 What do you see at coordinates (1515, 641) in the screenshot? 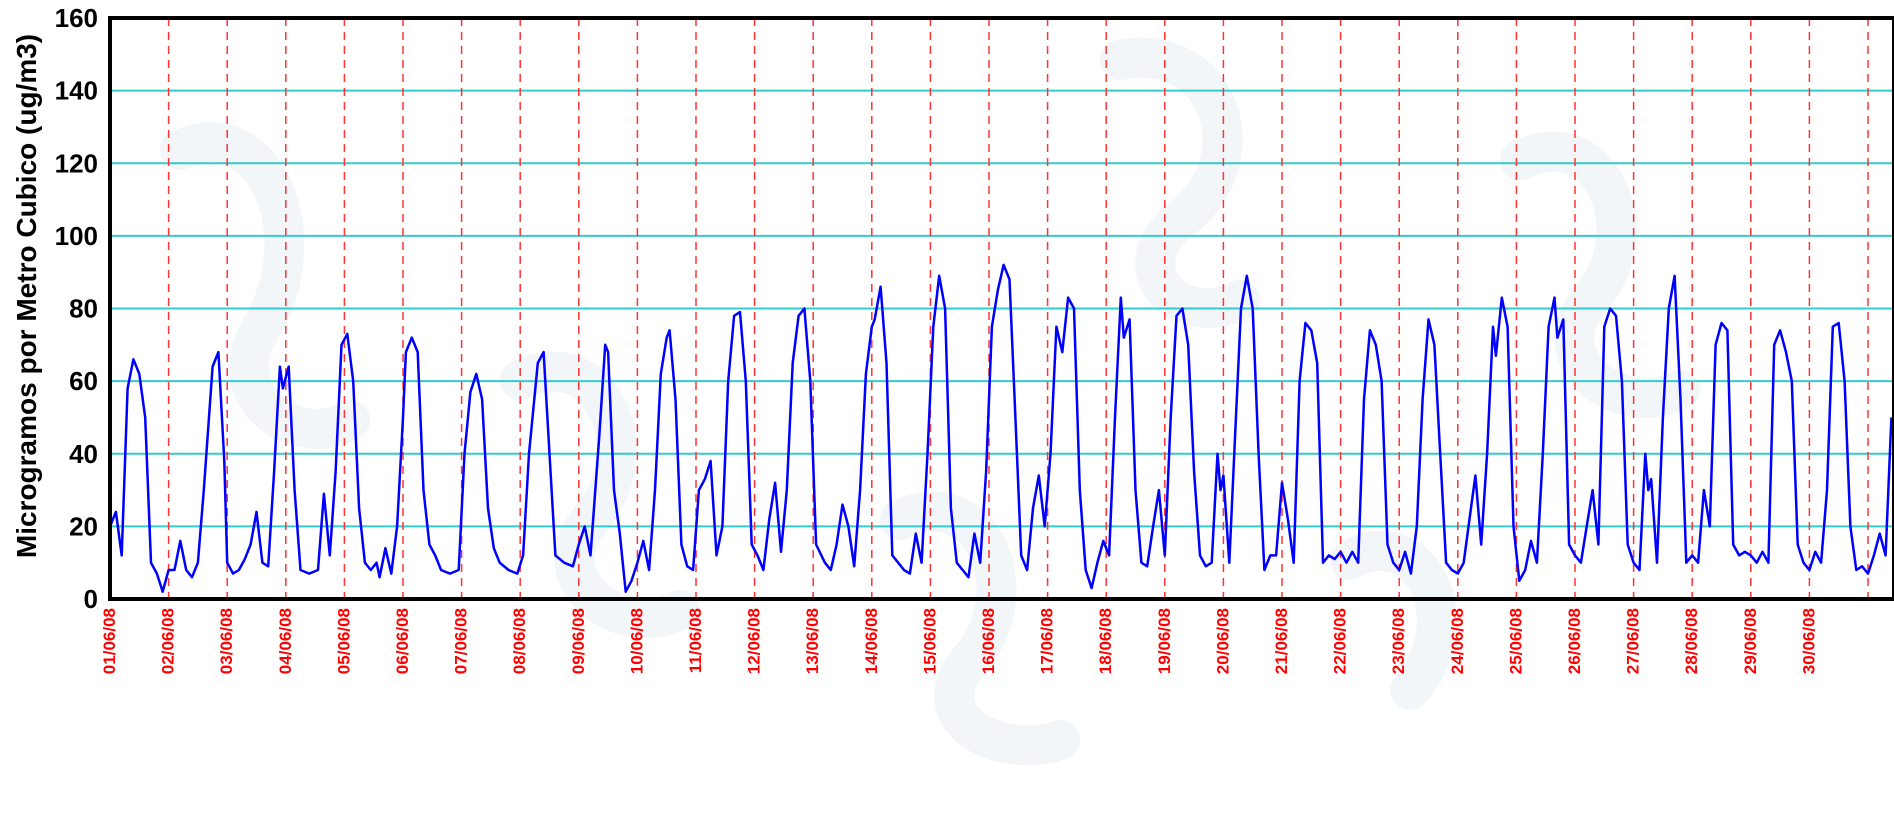
I see `x-tick-label: 25/06/08` at bounding box center [1515, 641].